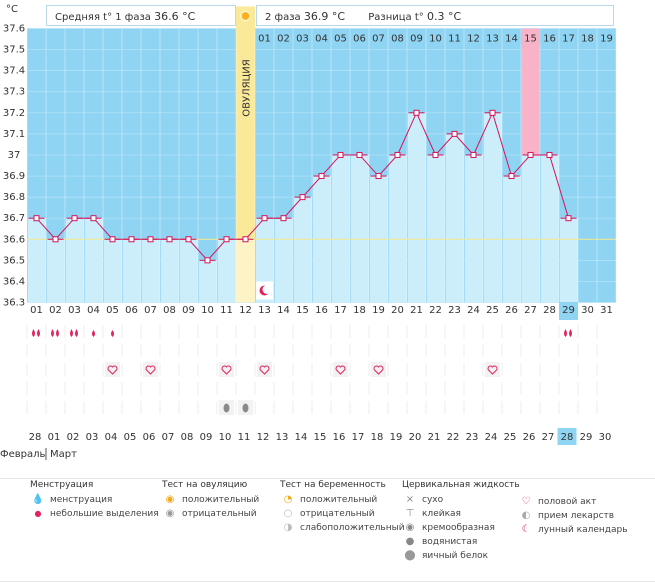  Describe the element at coordinates (321, 39) in the screenshot. I see `phase2-day-label: 04` at that location.